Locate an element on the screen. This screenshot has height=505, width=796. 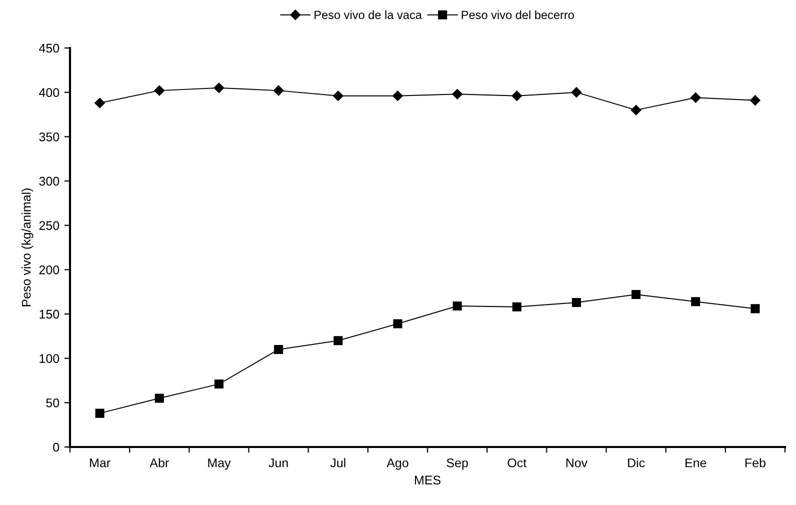
y-tick-label: 150 is located at coordinates (50, 314).